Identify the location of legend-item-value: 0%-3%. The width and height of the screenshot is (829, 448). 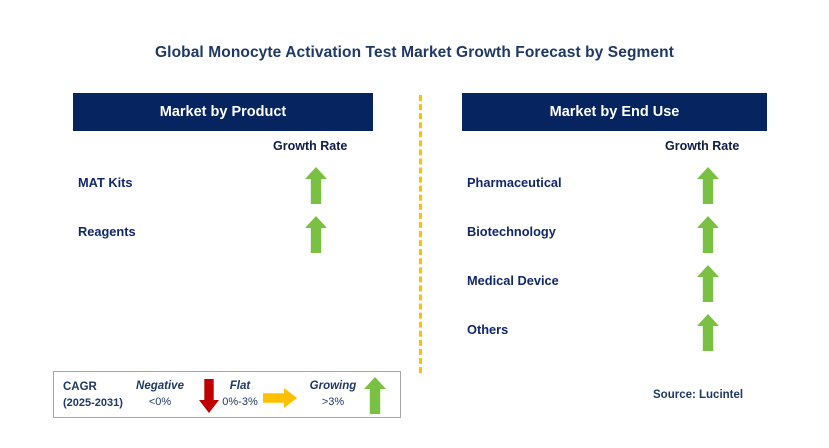
(240, 402).